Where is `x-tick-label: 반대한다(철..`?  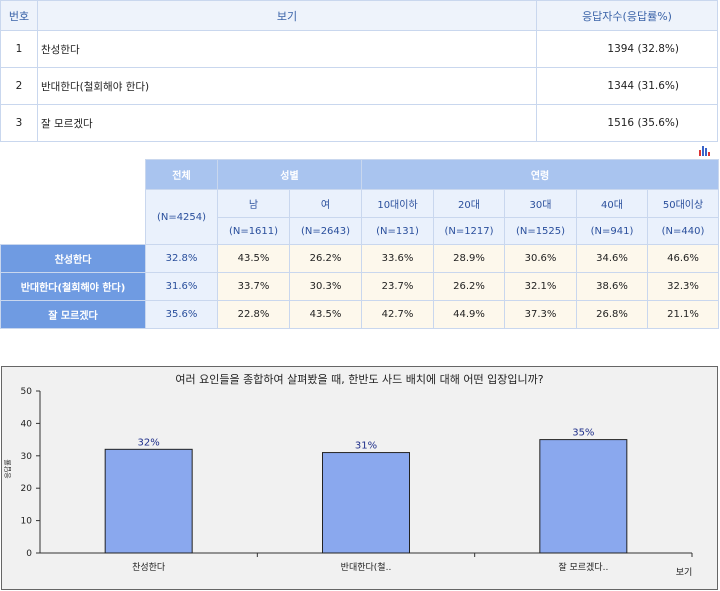 x-tick-label: 반대한다(철.. is located at coordinates (366, 567).